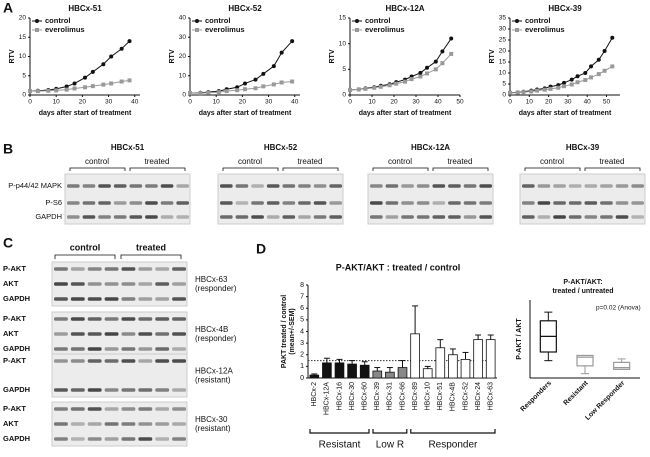 This screenshot has width=650, height=457. What do you see at coordinates (261, 249) in the screenshot?
I see `panel-label: D` at bounding box center [261, 249].